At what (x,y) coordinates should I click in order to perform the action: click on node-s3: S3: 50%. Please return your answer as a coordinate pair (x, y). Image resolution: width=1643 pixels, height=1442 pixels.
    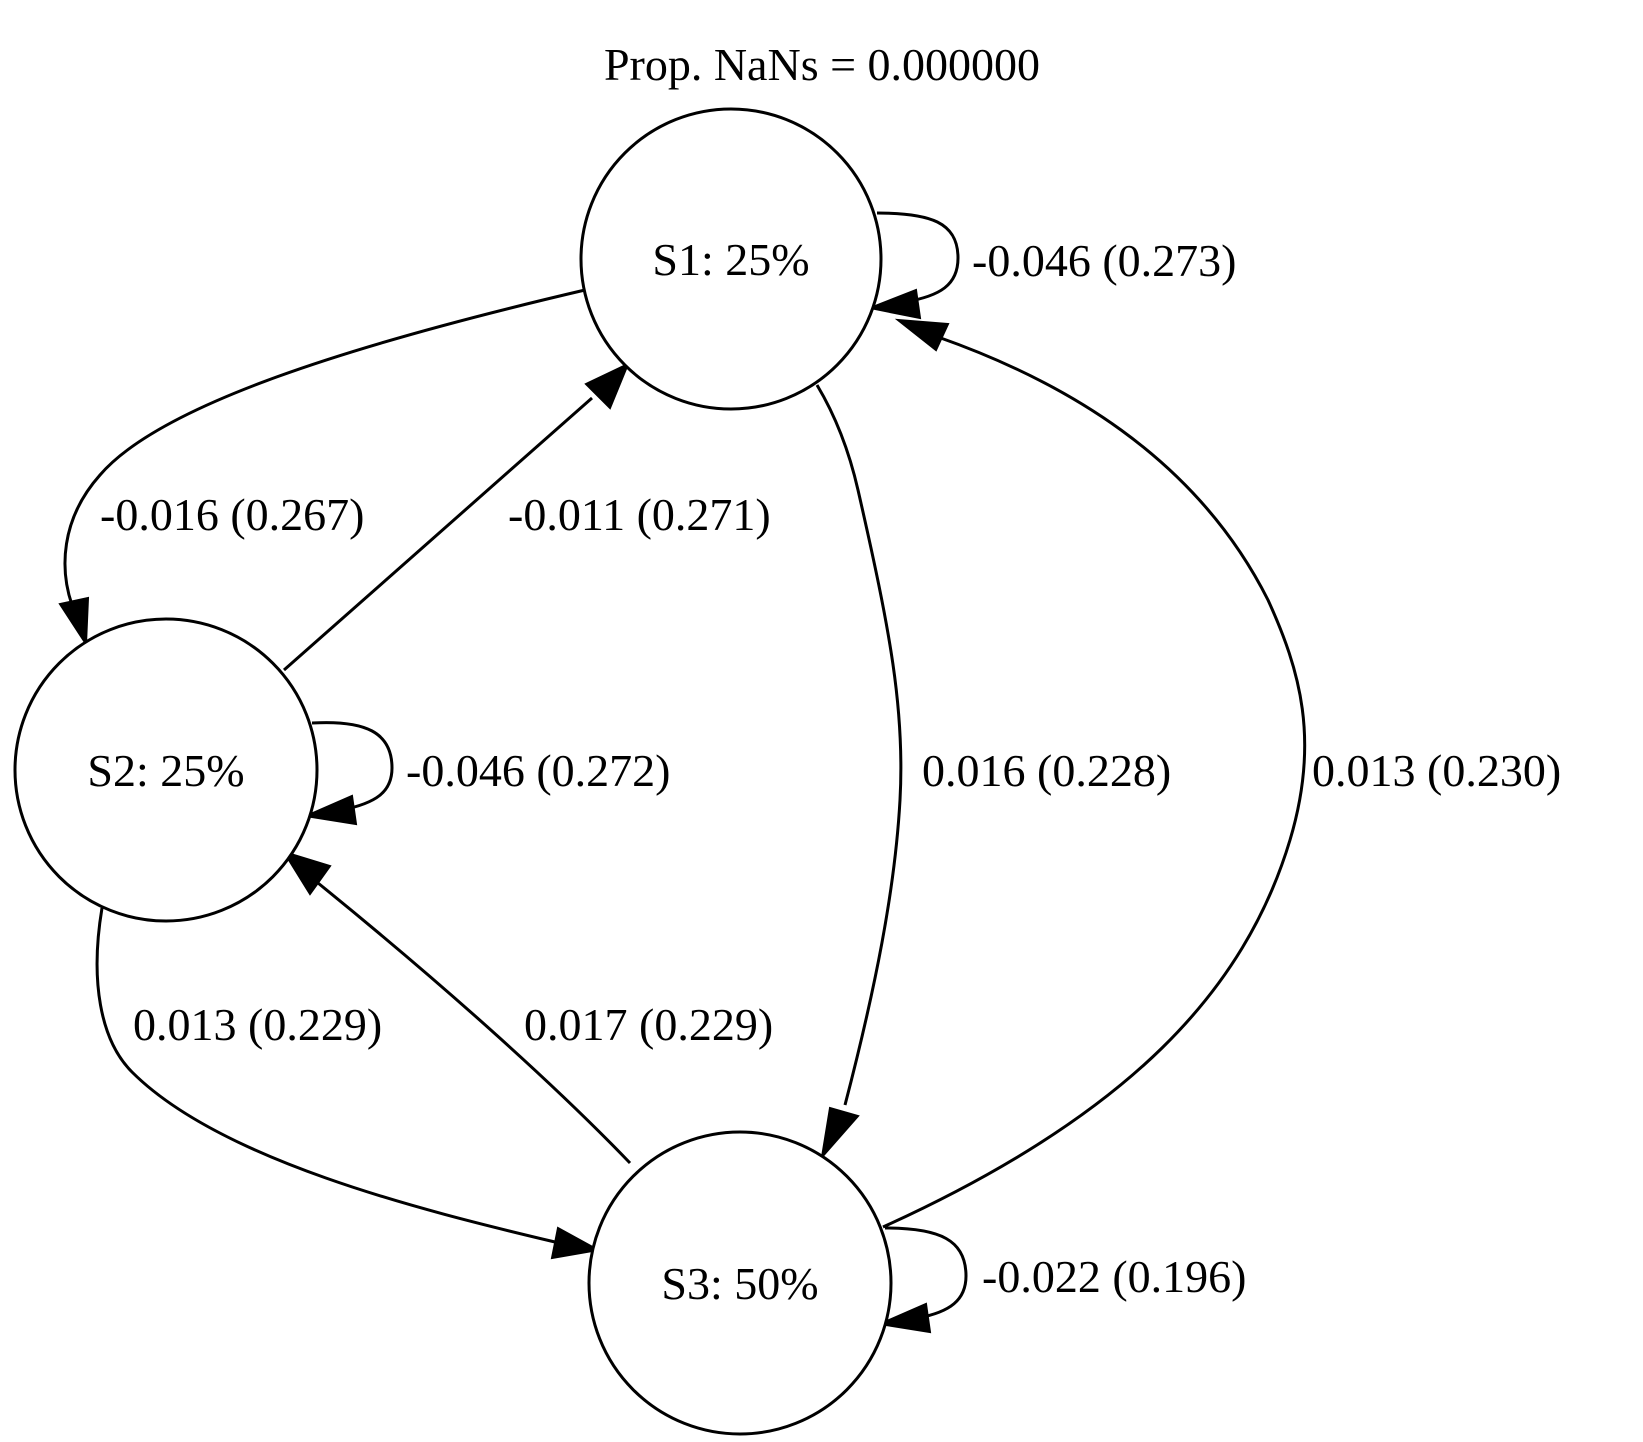
    Looking at the image, I should click on (740, 1283).